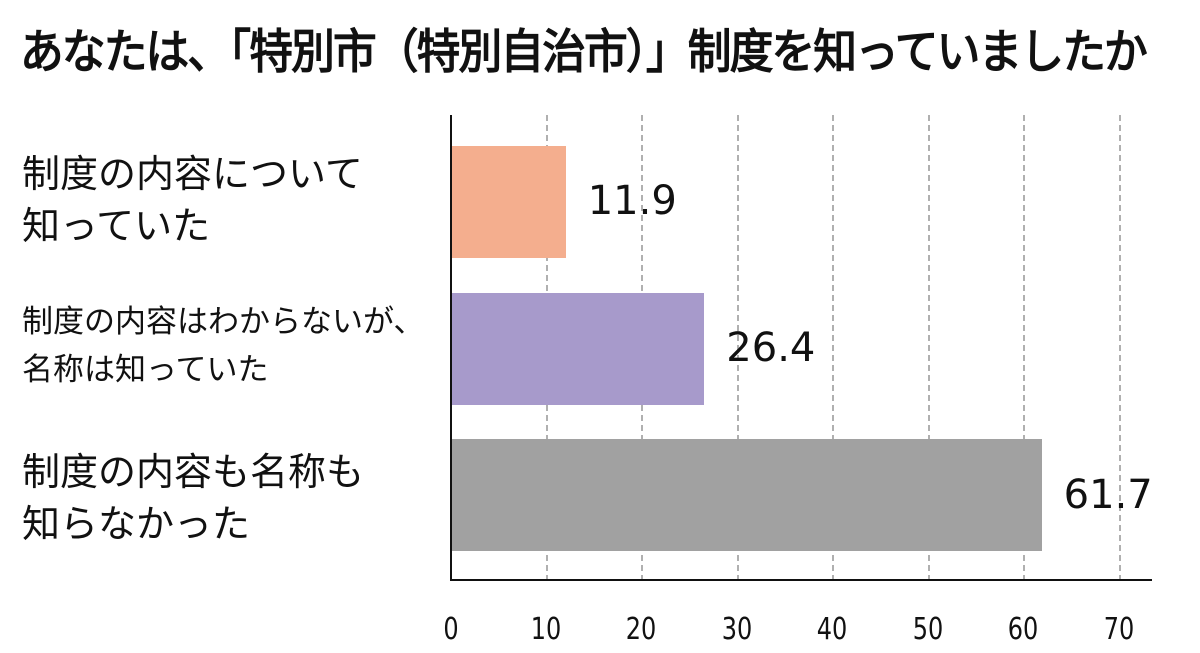 The width and height of the screenshot is (1200, 653). I want to click on x-tick-label: 0, so click(451, 629).